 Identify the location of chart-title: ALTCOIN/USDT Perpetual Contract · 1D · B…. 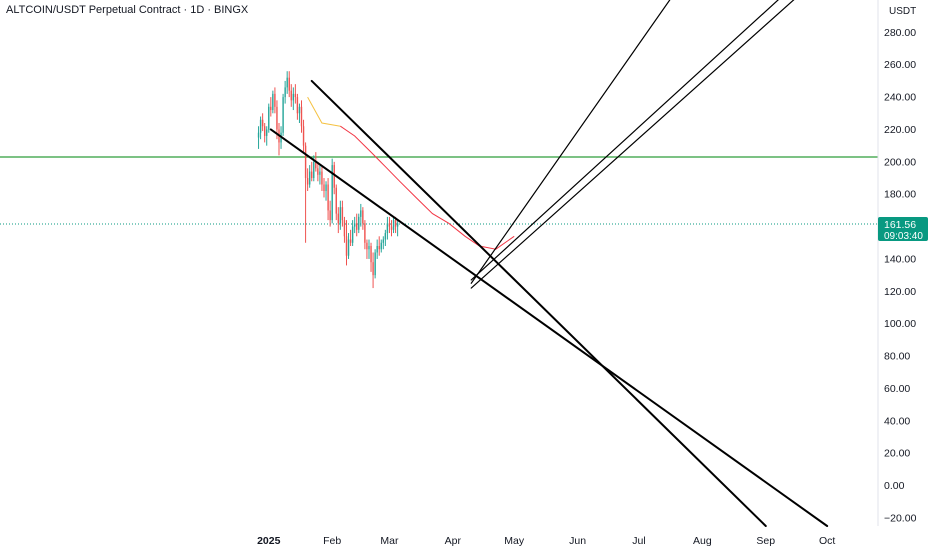
(127, 10).